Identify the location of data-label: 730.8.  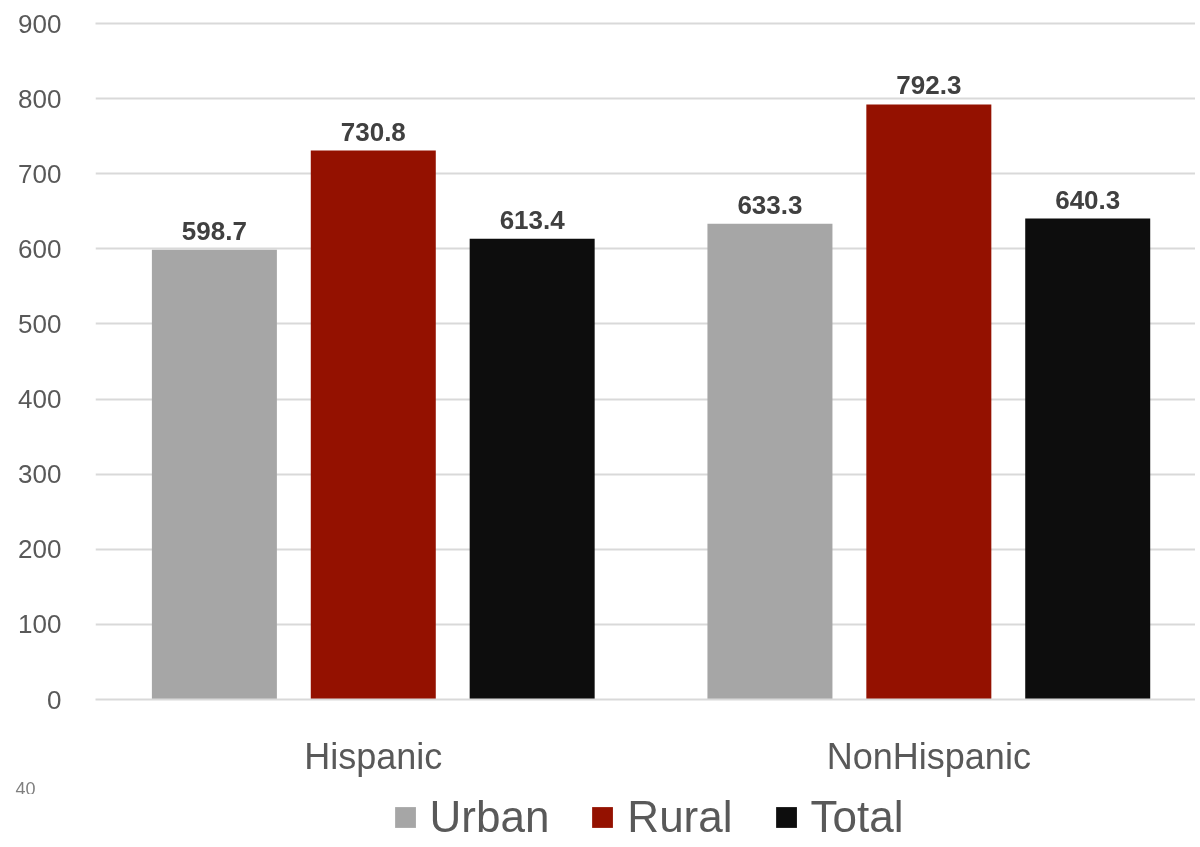
(373, 131).